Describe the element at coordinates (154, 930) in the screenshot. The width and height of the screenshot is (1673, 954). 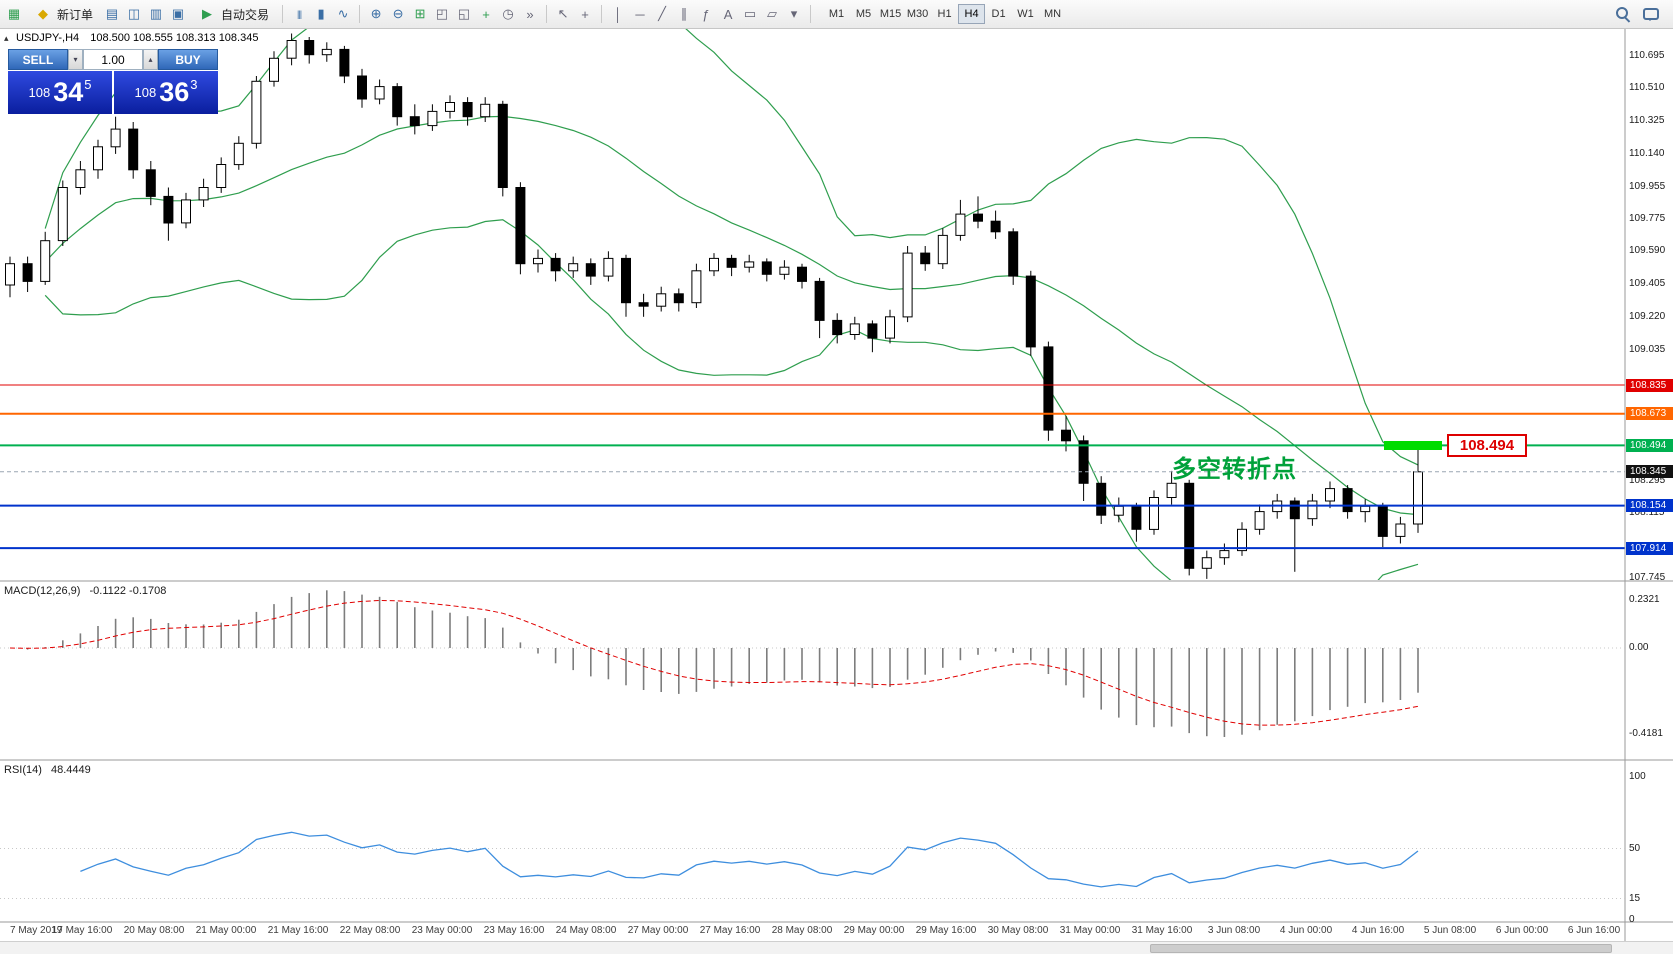
I see `time-axis-label: 20 May 08:00` at that location.